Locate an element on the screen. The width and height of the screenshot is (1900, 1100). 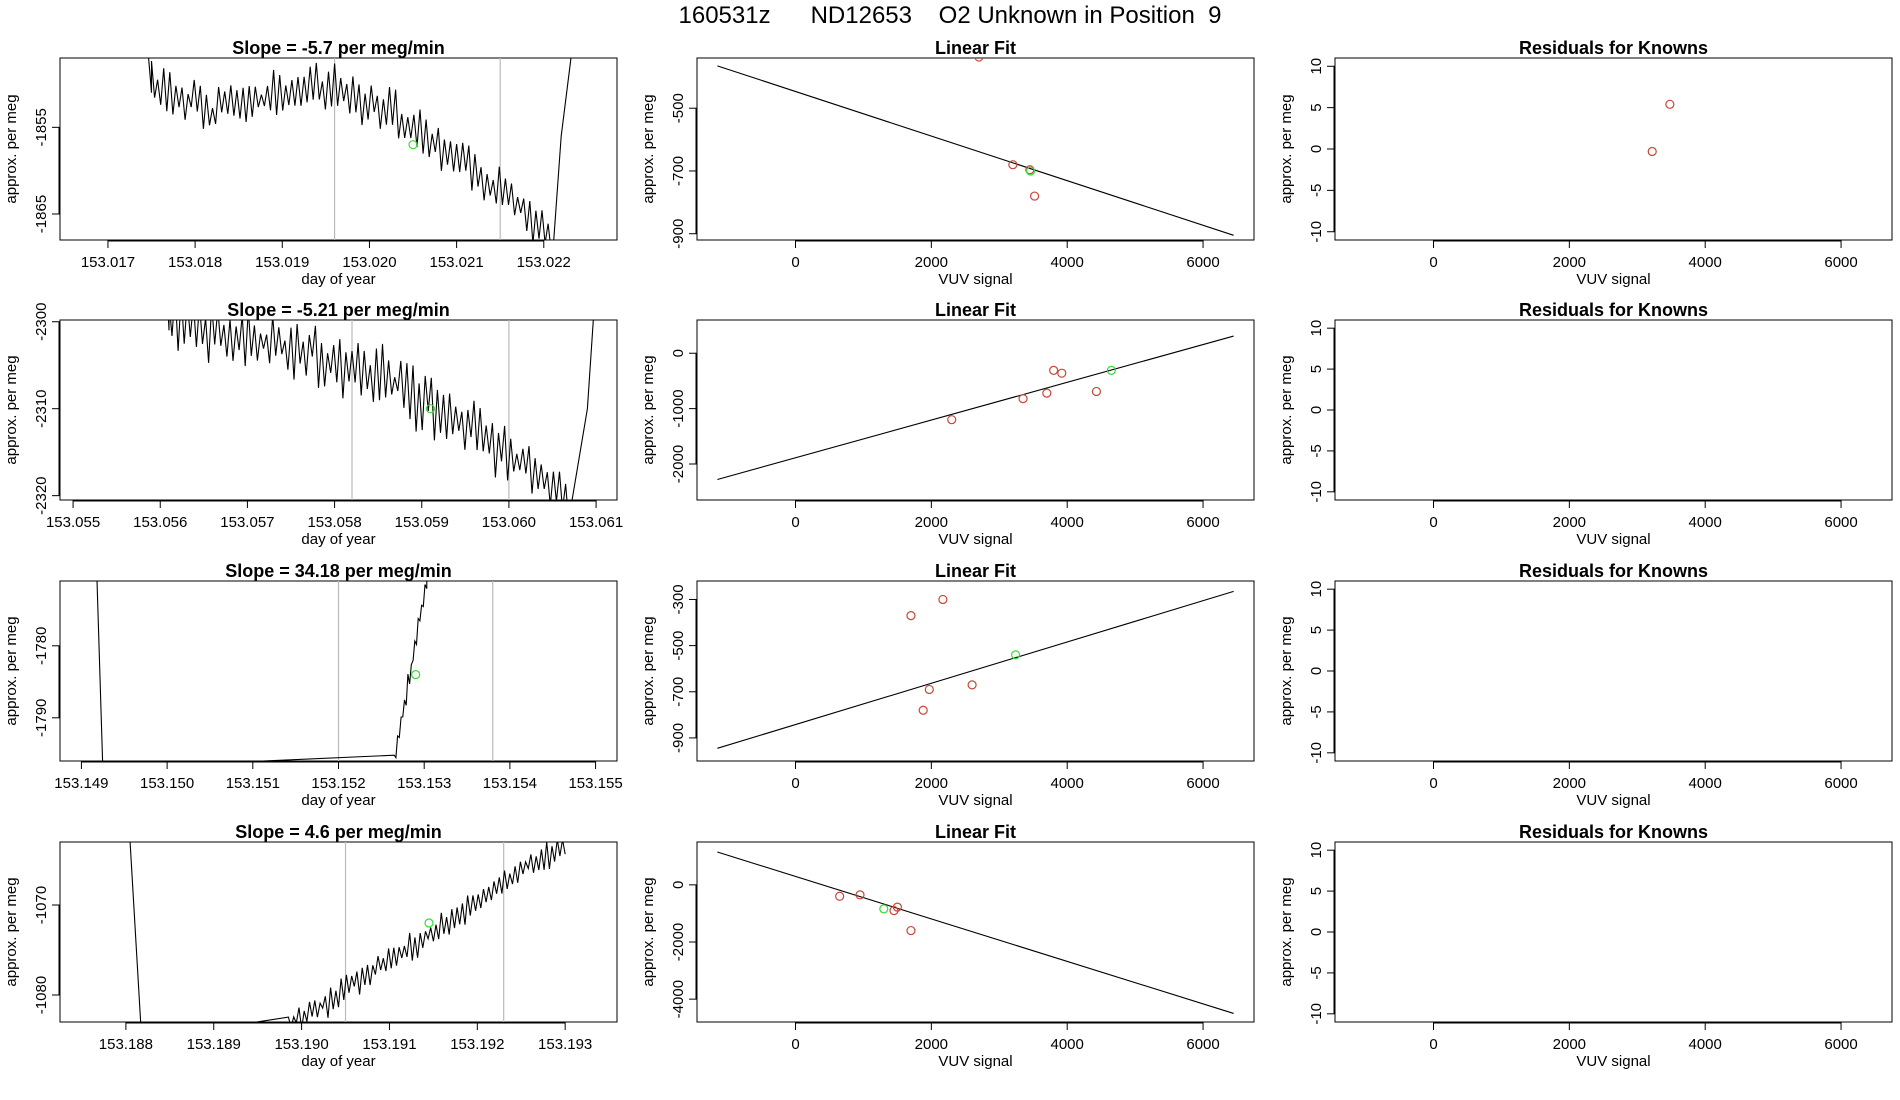
chart-title: Slope = -5.7 per meg/min is located at coordinates (338, 48).